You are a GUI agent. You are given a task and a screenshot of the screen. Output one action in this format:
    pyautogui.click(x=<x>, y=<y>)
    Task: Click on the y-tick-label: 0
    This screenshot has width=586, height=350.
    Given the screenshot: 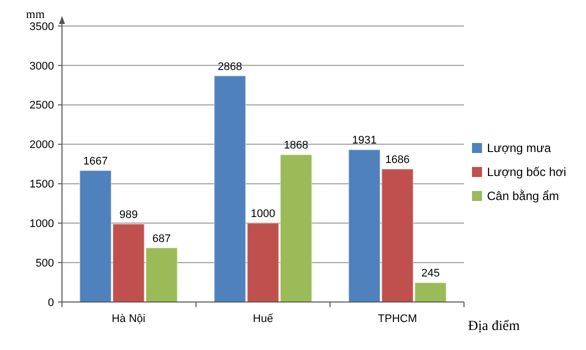 What is the action you would take?
    pyautogui.click(x=51, y=302)
    